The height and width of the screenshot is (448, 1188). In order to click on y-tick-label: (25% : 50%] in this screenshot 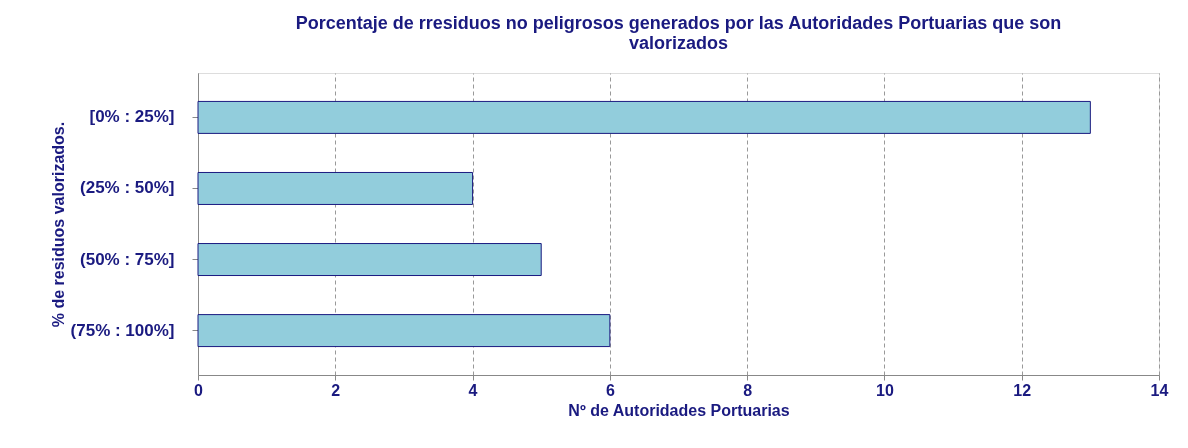, I will do `click(127, 188)`.